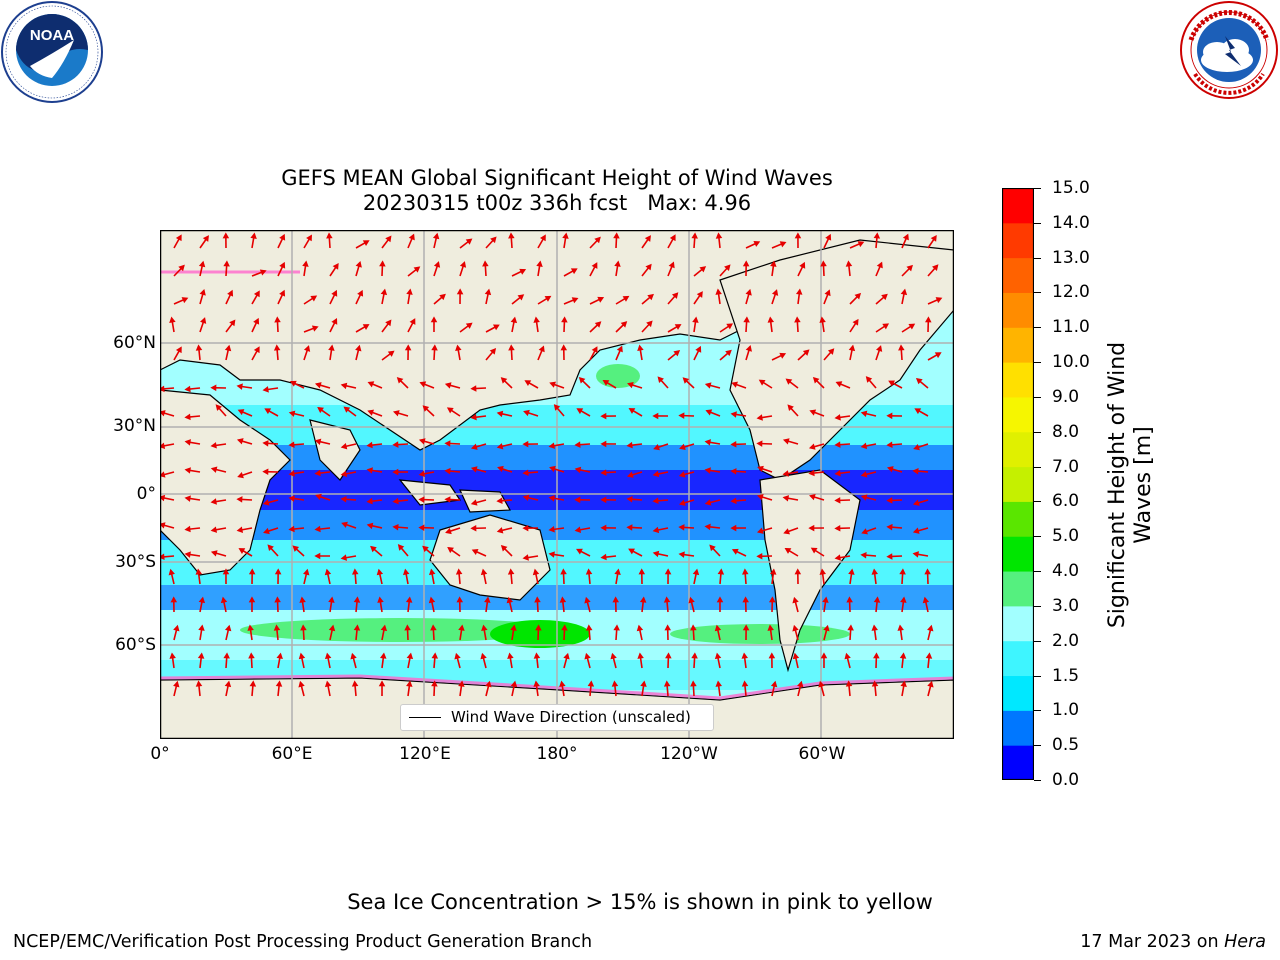 Image resolution: width=1280 pixels, height=960 pixels. Describe the element at coordinates (557, 754) in the screenshot. I see `lon-label-180: 180°` at that location.